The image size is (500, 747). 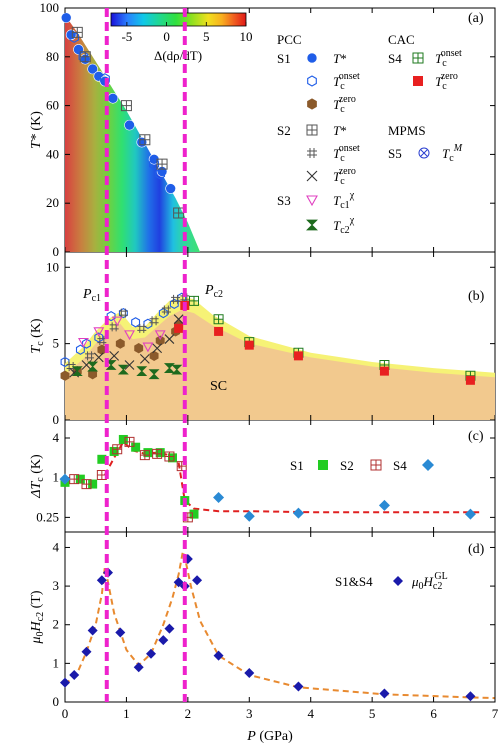 What do you see at coordinates (213, 291) in the screenshot?
I see `pc2-label: Pc2` at bounding box center [213, 291].